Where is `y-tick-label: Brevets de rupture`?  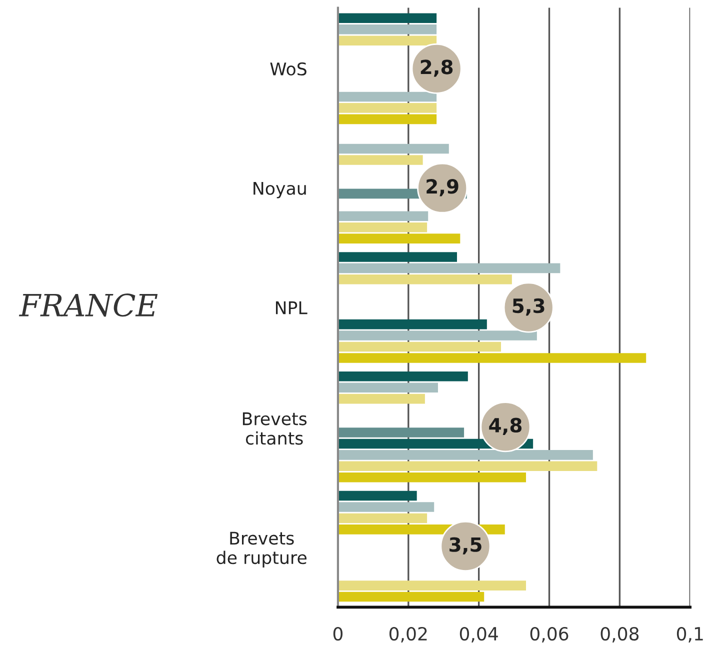 y-tick-label: Brevets de rupture is located at coordinates (261, 550).